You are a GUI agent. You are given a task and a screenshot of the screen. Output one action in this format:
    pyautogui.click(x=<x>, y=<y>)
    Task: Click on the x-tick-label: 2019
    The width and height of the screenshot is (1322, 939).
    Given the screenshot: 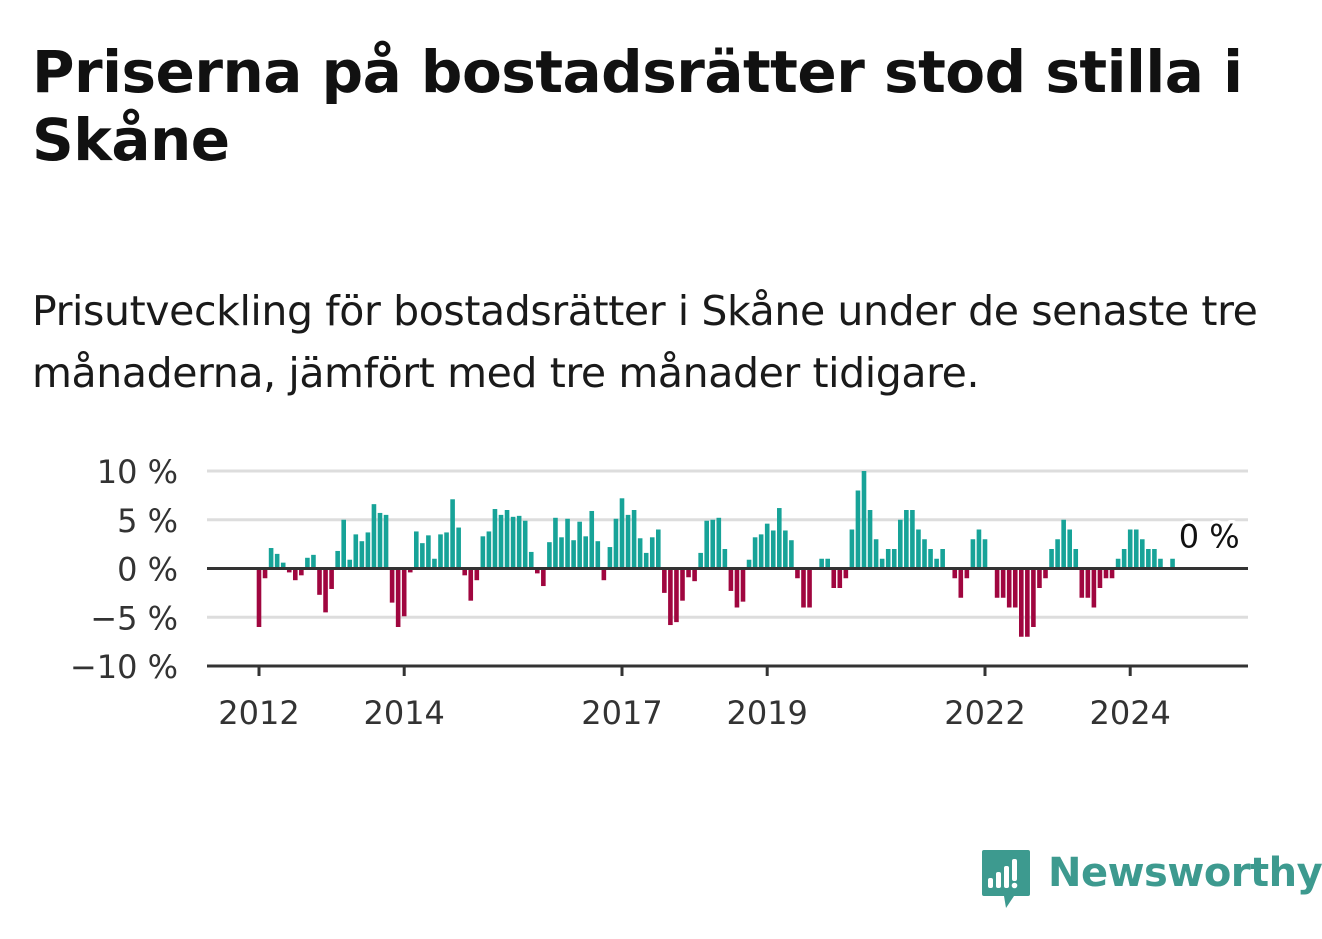 What is the action you would take?
    pyautogui.click(x=766, y=713)
    